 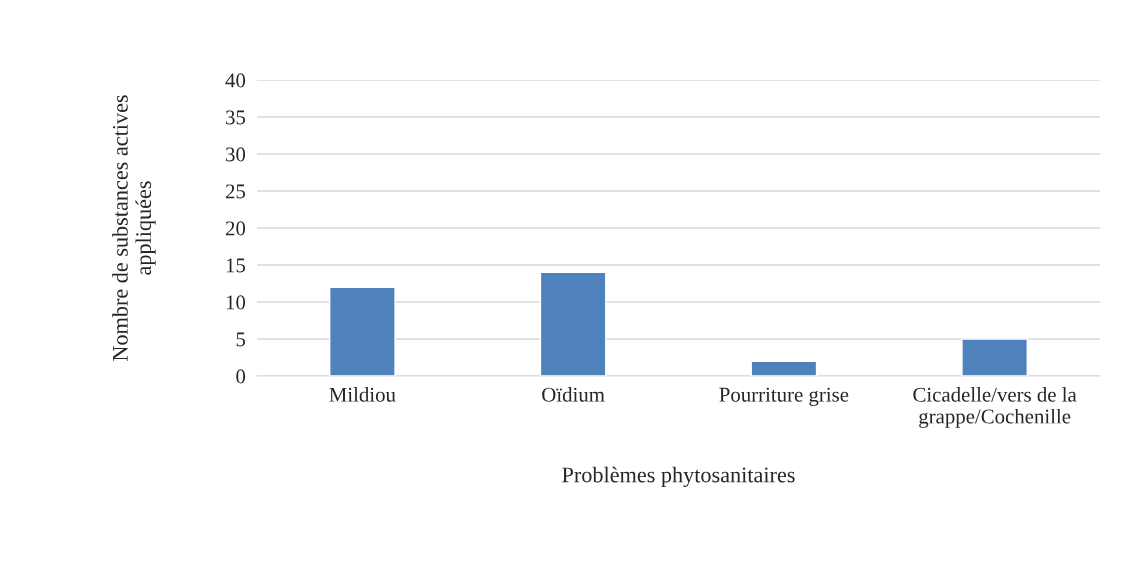 What do you see at coordinates (134, 228) in the screenshot?
I see `y-axis-title: Nombre de substances actives appliquées` at bounding box center [134, 228].